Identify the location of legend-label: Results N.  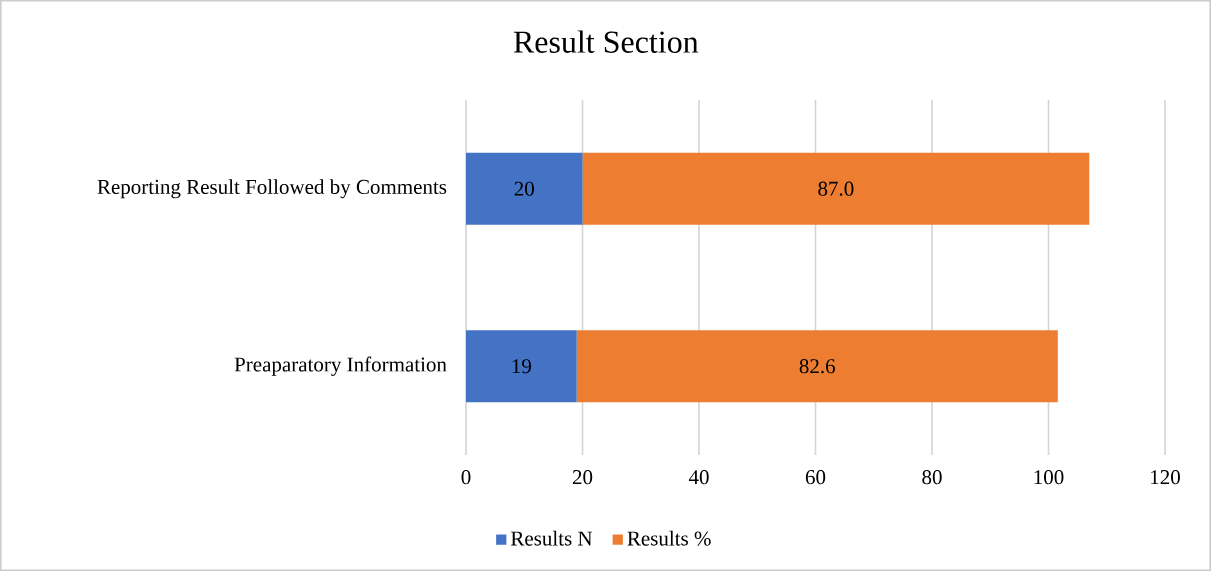
(551, 538).